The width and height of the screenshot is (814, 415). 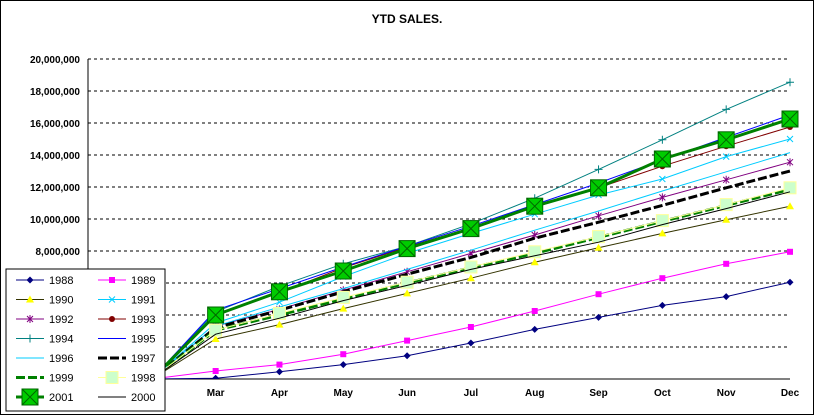 What do you see at coordinates (126, 320) in the screenshot?
I see `legend-item: 1993` at bounding box center [126, 320].